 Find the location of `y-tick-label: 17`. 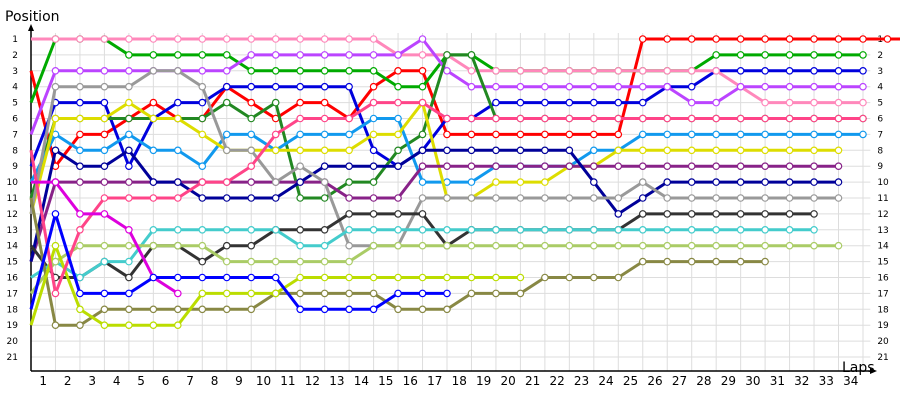

y-tick-label: 17 is located at coordinates (12, 294).